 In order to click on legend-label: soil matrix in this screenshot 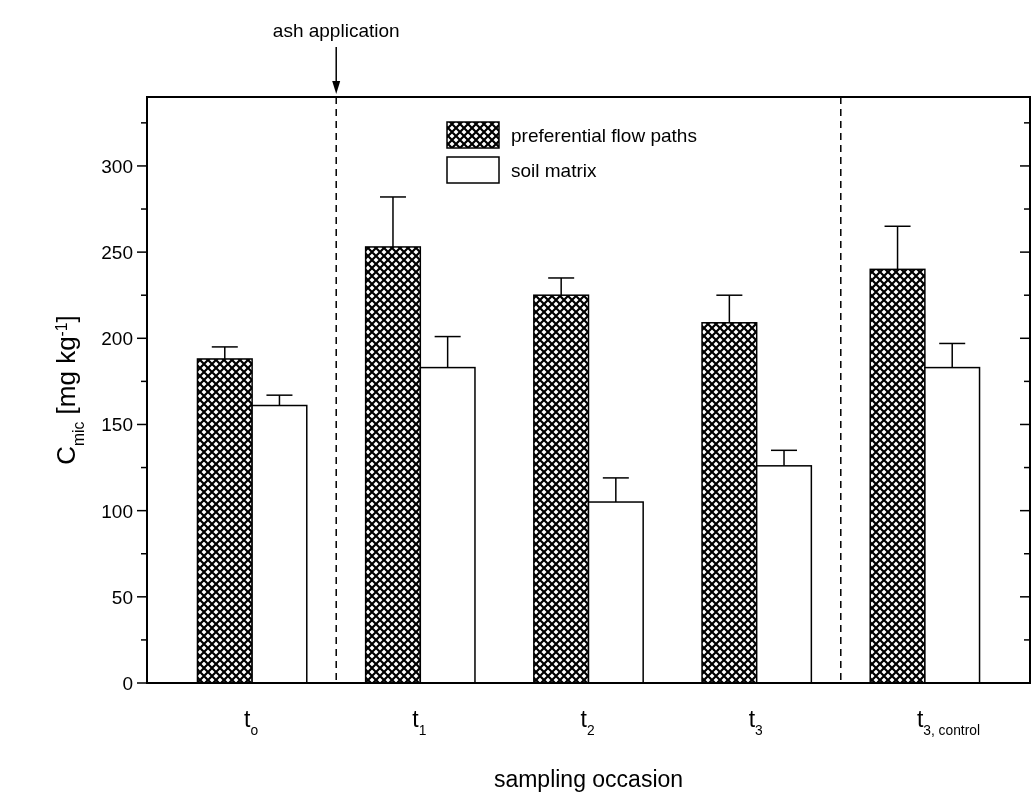, I will do `click(554, 170)`.